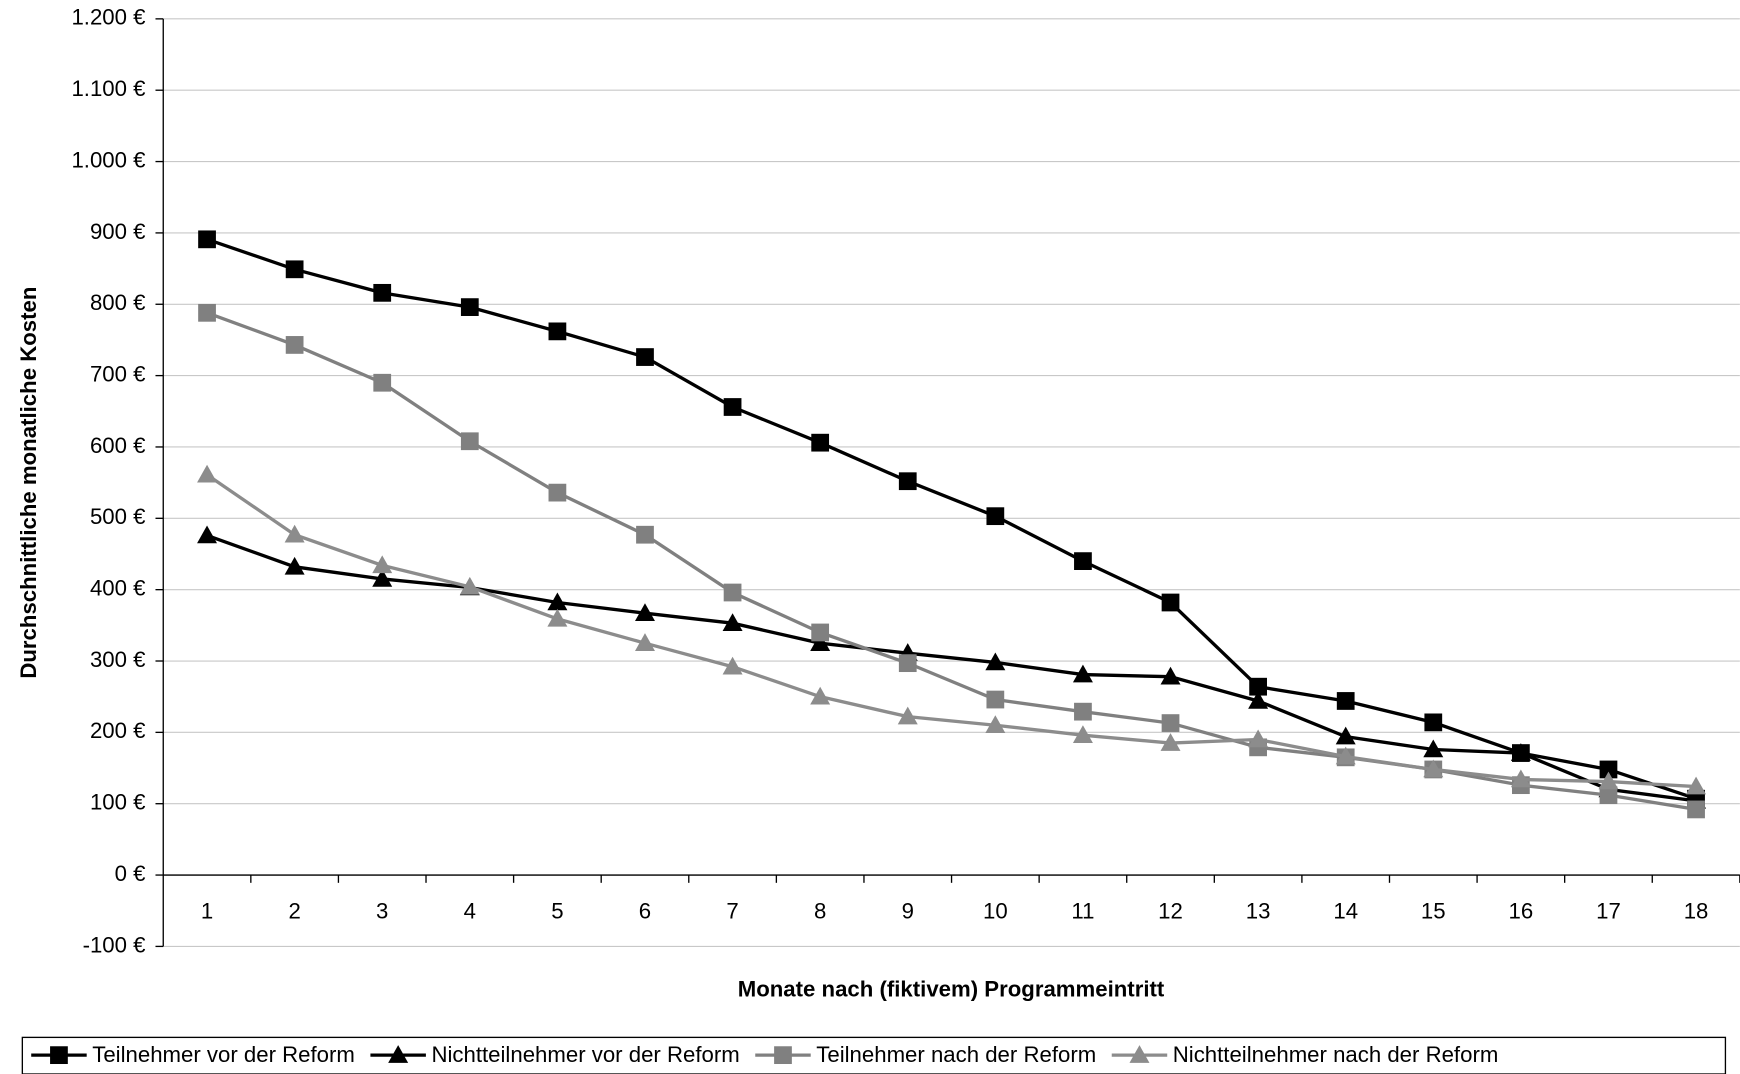 The image size is (1740, 1074). I want to click on legend-box, so click(874, 1055).